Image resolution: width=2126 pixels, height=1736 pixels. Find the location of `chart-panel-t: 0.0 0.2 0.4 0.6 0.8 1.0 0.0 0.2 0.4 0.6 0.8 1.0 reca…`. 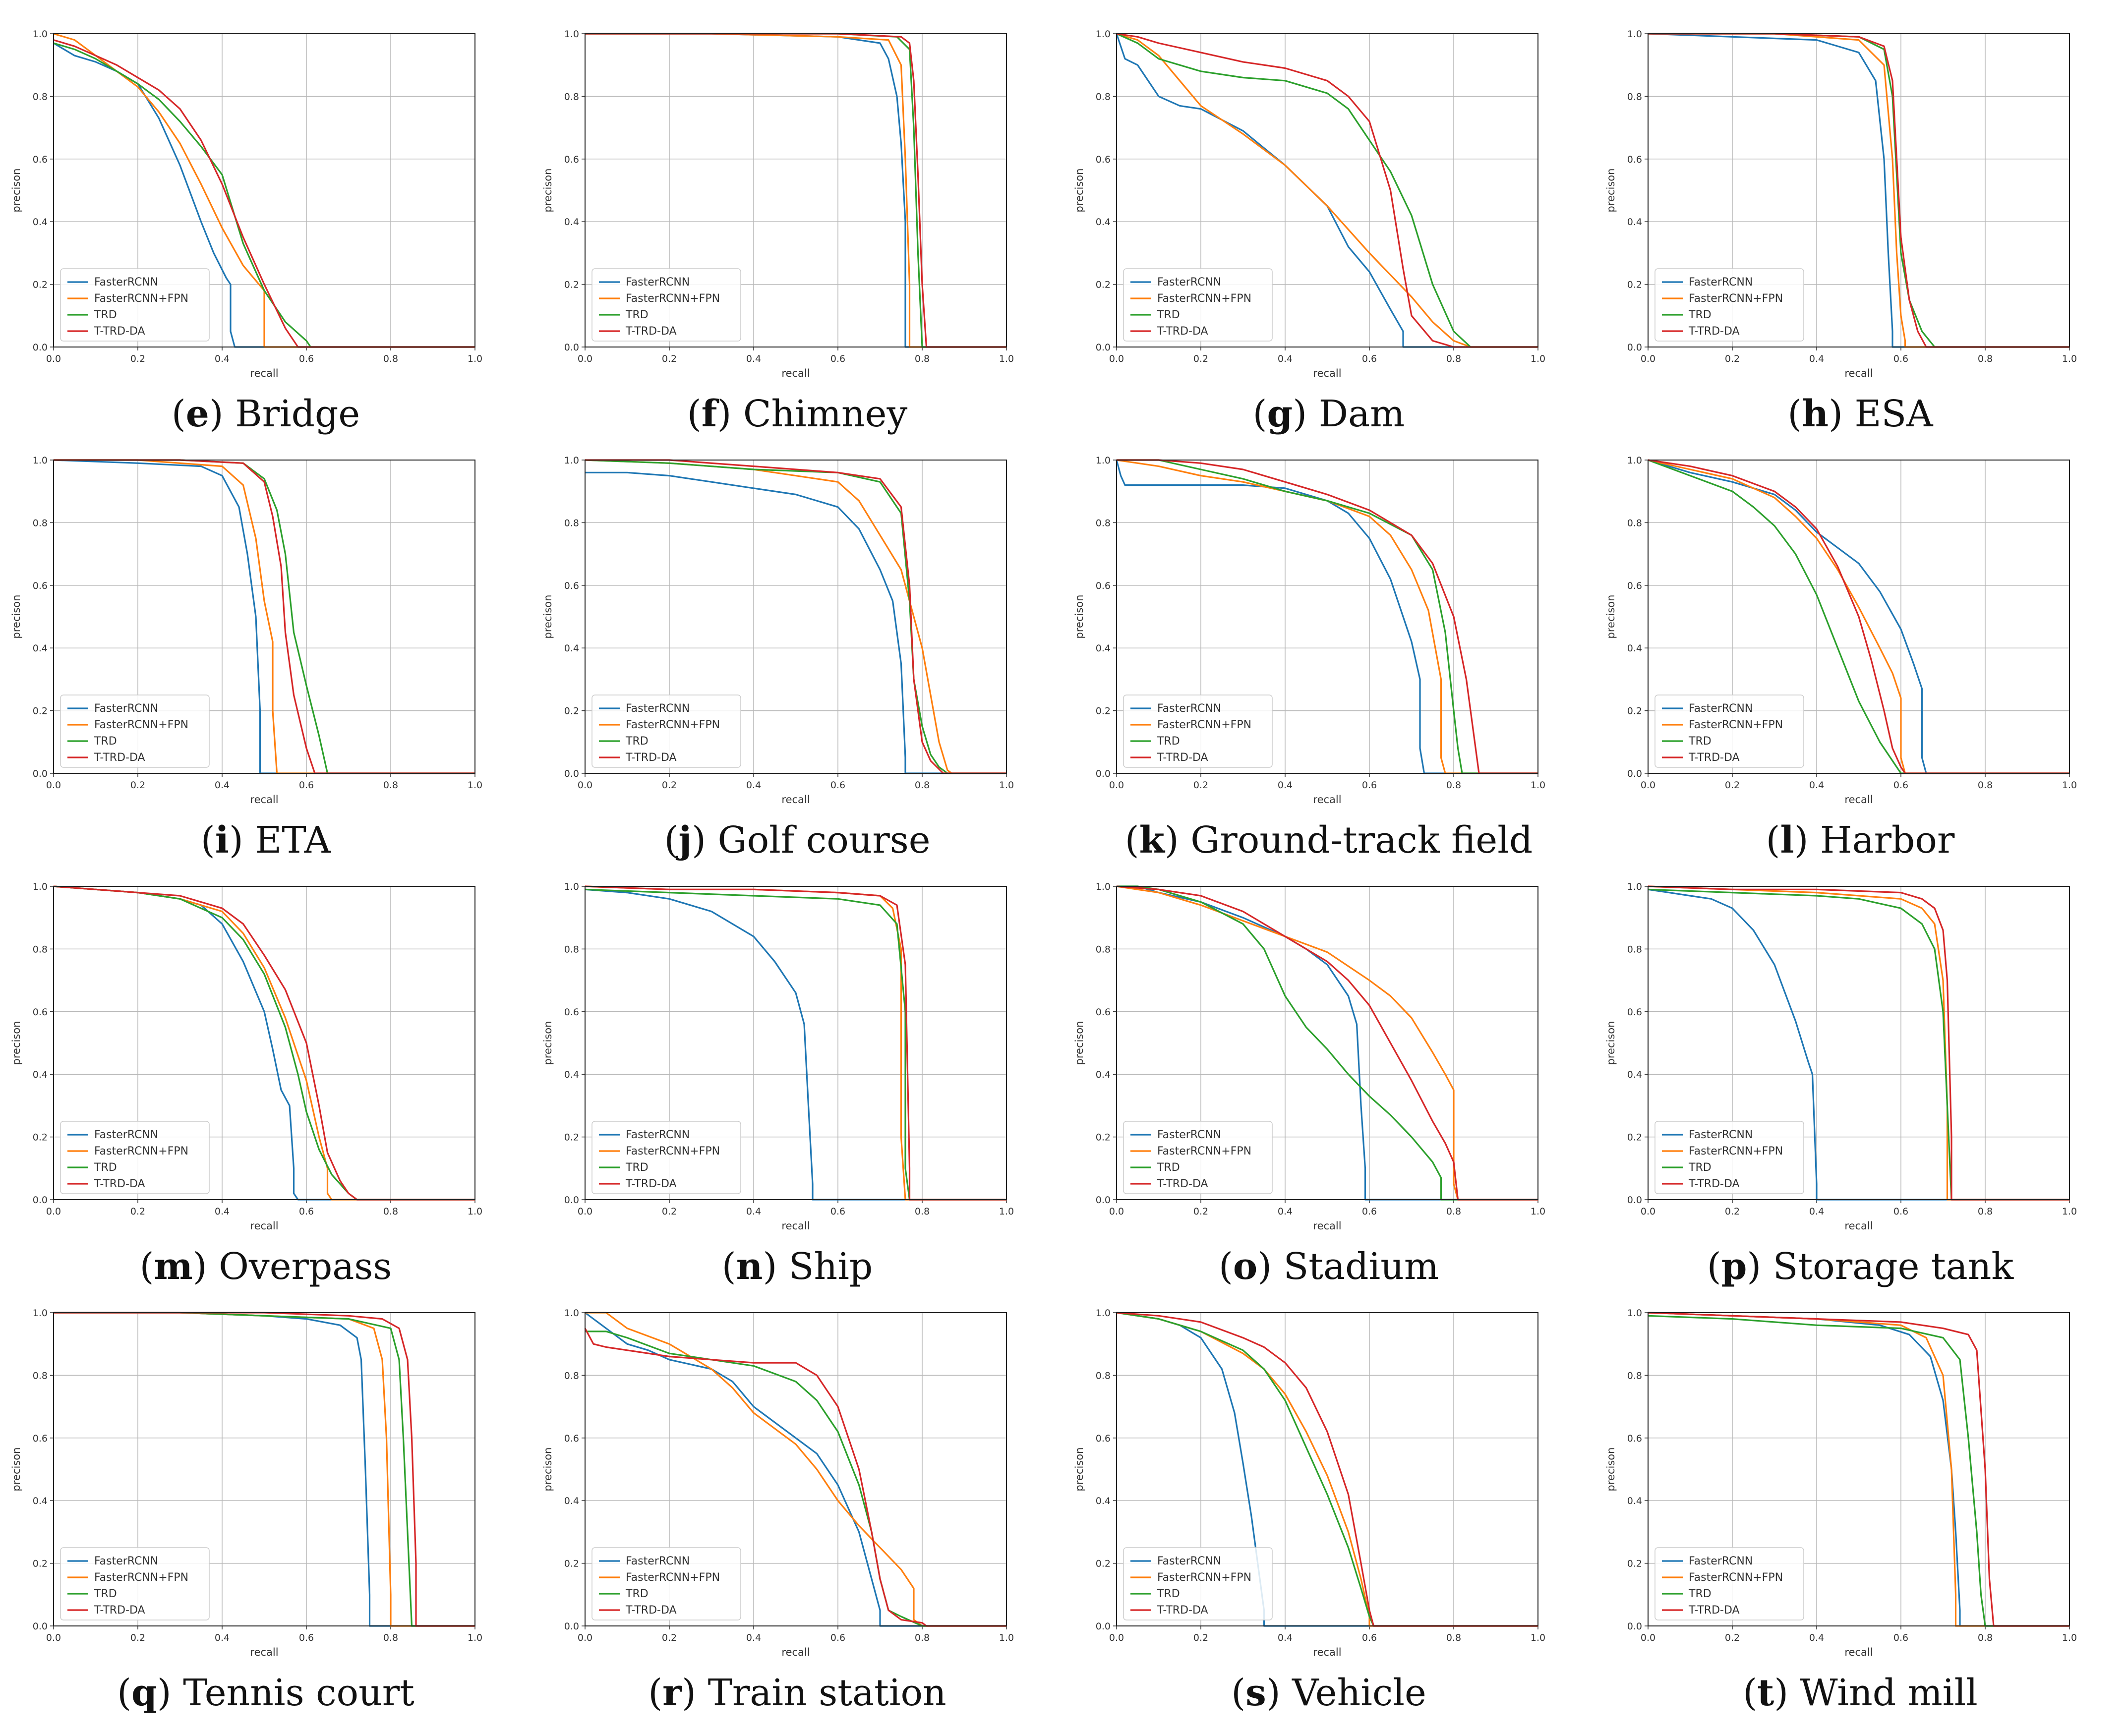

chart-panel-t: 0.0 0.2 0.4 0.6 0.8 1.0 0.0 0.2 0.4 0.6 0.8 1.0 reca… is located at coordinates (1860, 1506).